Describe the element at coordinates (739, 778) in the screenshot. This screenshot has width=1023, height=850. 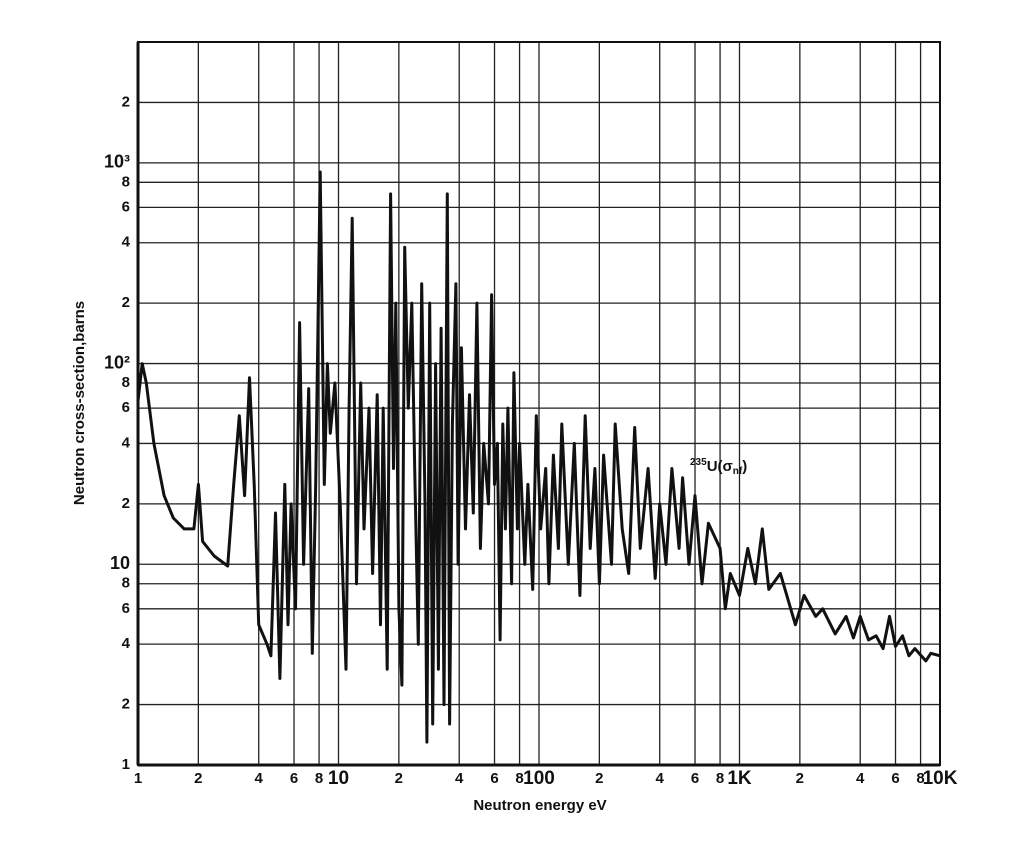
I see `x-tick-label: 1K` at that location.